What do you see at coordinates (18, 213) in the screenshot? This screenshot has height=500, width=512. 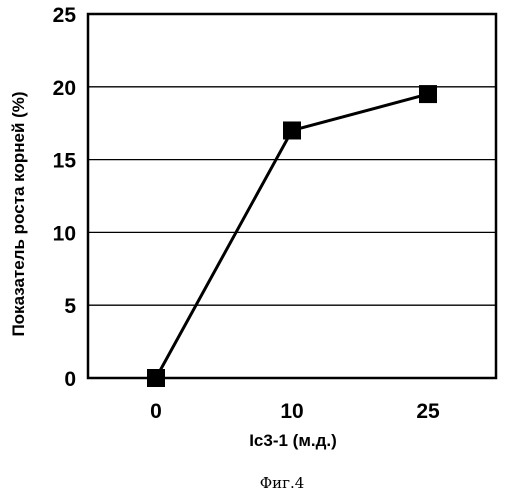 I see `y-axis-title: Показатель роста корней (%)` at bounding box center [18, 213].